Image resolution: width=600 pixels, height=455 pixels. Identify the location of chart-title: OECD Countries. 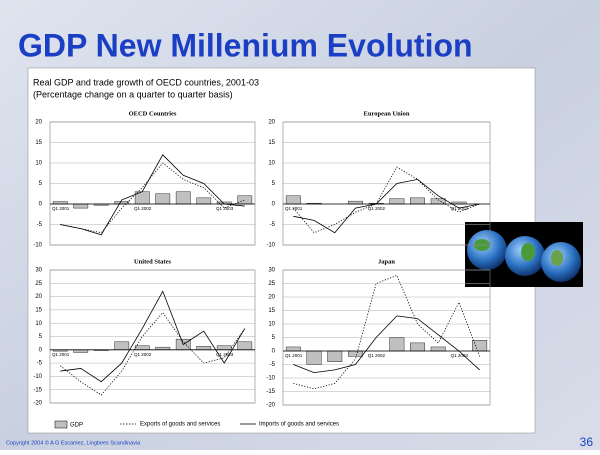
(153, 113).